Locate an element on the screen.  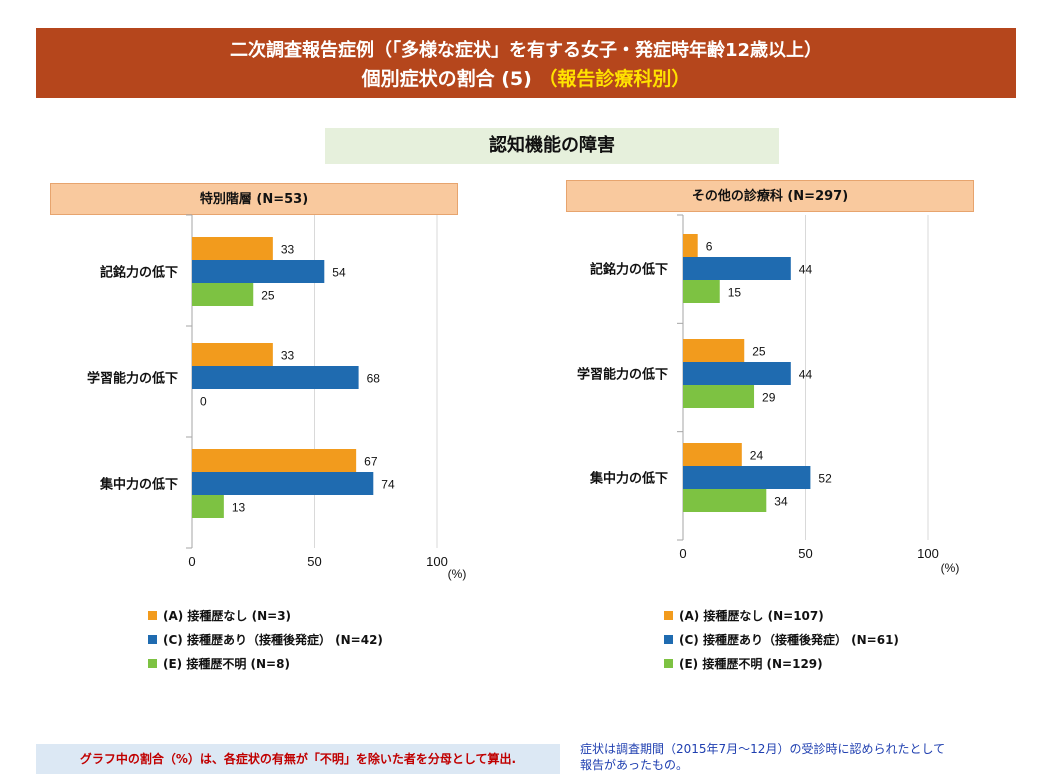
title-line-1: 二次調査報告症例（「多様な症状」を有する女子・発症時年齢12歳以上） is located at coordinates (526, 50).